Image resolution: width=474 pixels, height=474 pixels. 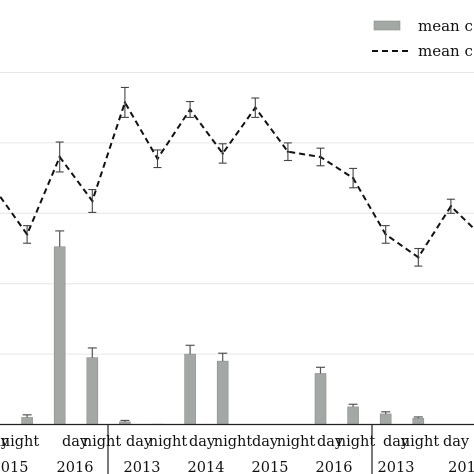 What do you see at coordinates (206, 467) in the screenshot?
I see `x-group-label: 2014` at bounding box center [206, 467].